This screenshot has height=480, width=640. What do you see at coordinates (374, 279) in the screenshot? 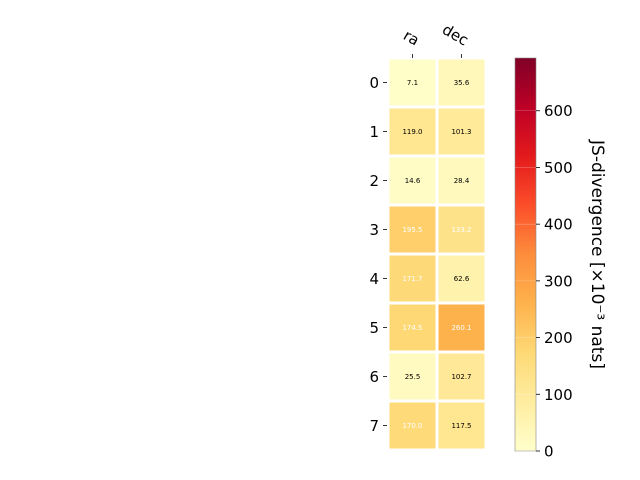
I see `row-tick-label: 4` at bounding box center [374, 279].